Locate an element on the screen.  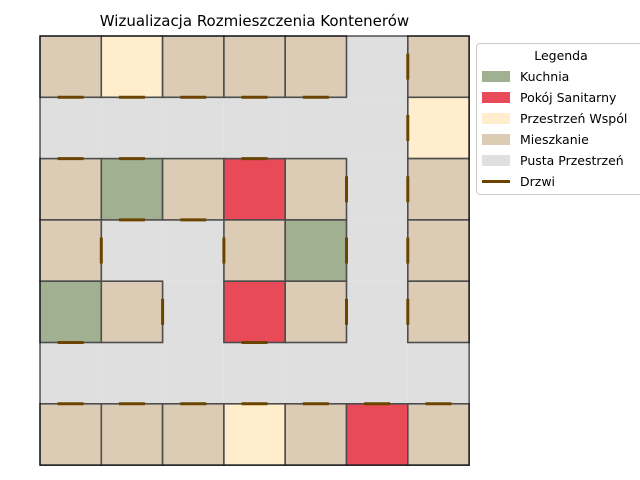
cell-apartment-r0c2 is located at coordinates (193, 67).